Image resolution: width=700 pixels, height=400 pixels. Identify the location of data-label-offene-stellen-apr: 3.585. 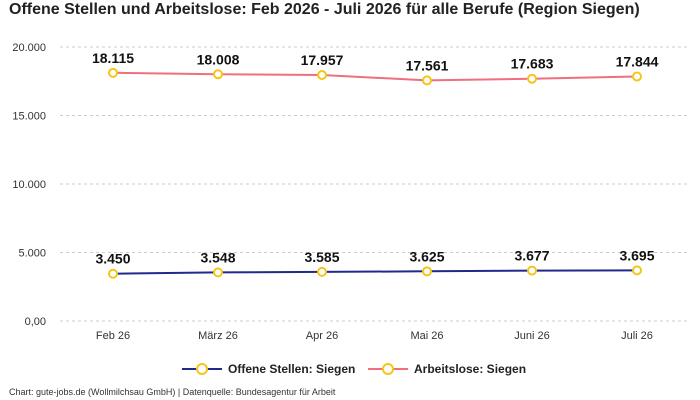
(321, 257).